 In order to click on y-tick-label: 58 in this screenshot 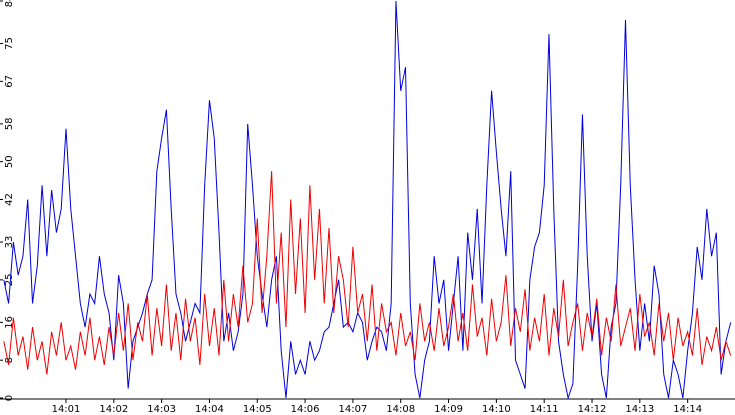, I will do `click(9, 124)`.